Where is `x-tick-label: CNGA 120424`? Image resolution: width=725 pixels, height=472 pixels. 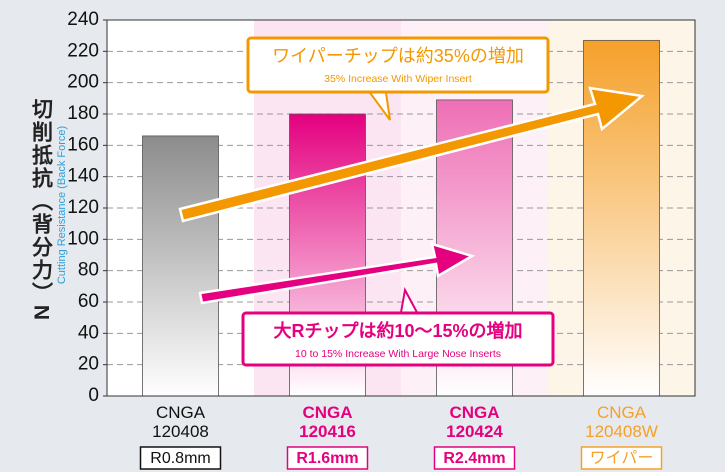 x-tick-label: CNGA 120424 is located at coordinates (474, 422).